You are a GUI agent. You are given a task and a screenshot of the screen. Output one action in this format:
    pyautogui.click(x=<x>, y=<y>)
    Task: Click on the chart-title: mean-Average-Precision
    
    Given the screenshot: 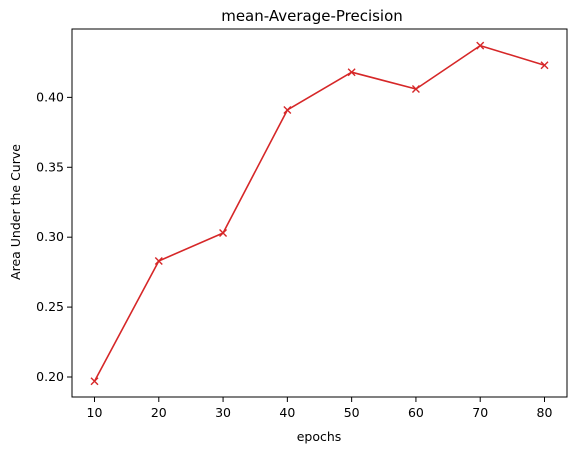 What is the action you would take?
    pyautogui.click(x=312, y=16)
    